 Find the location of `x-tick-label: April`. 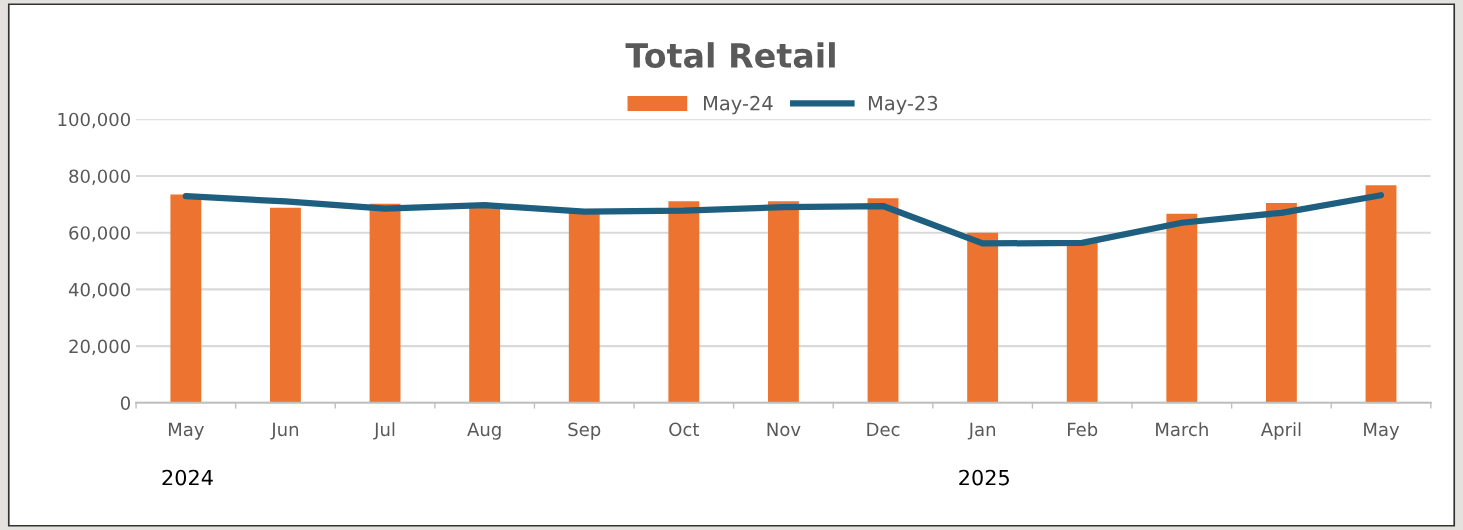

x-tick-label: April is located at coordinates (1280, 431).